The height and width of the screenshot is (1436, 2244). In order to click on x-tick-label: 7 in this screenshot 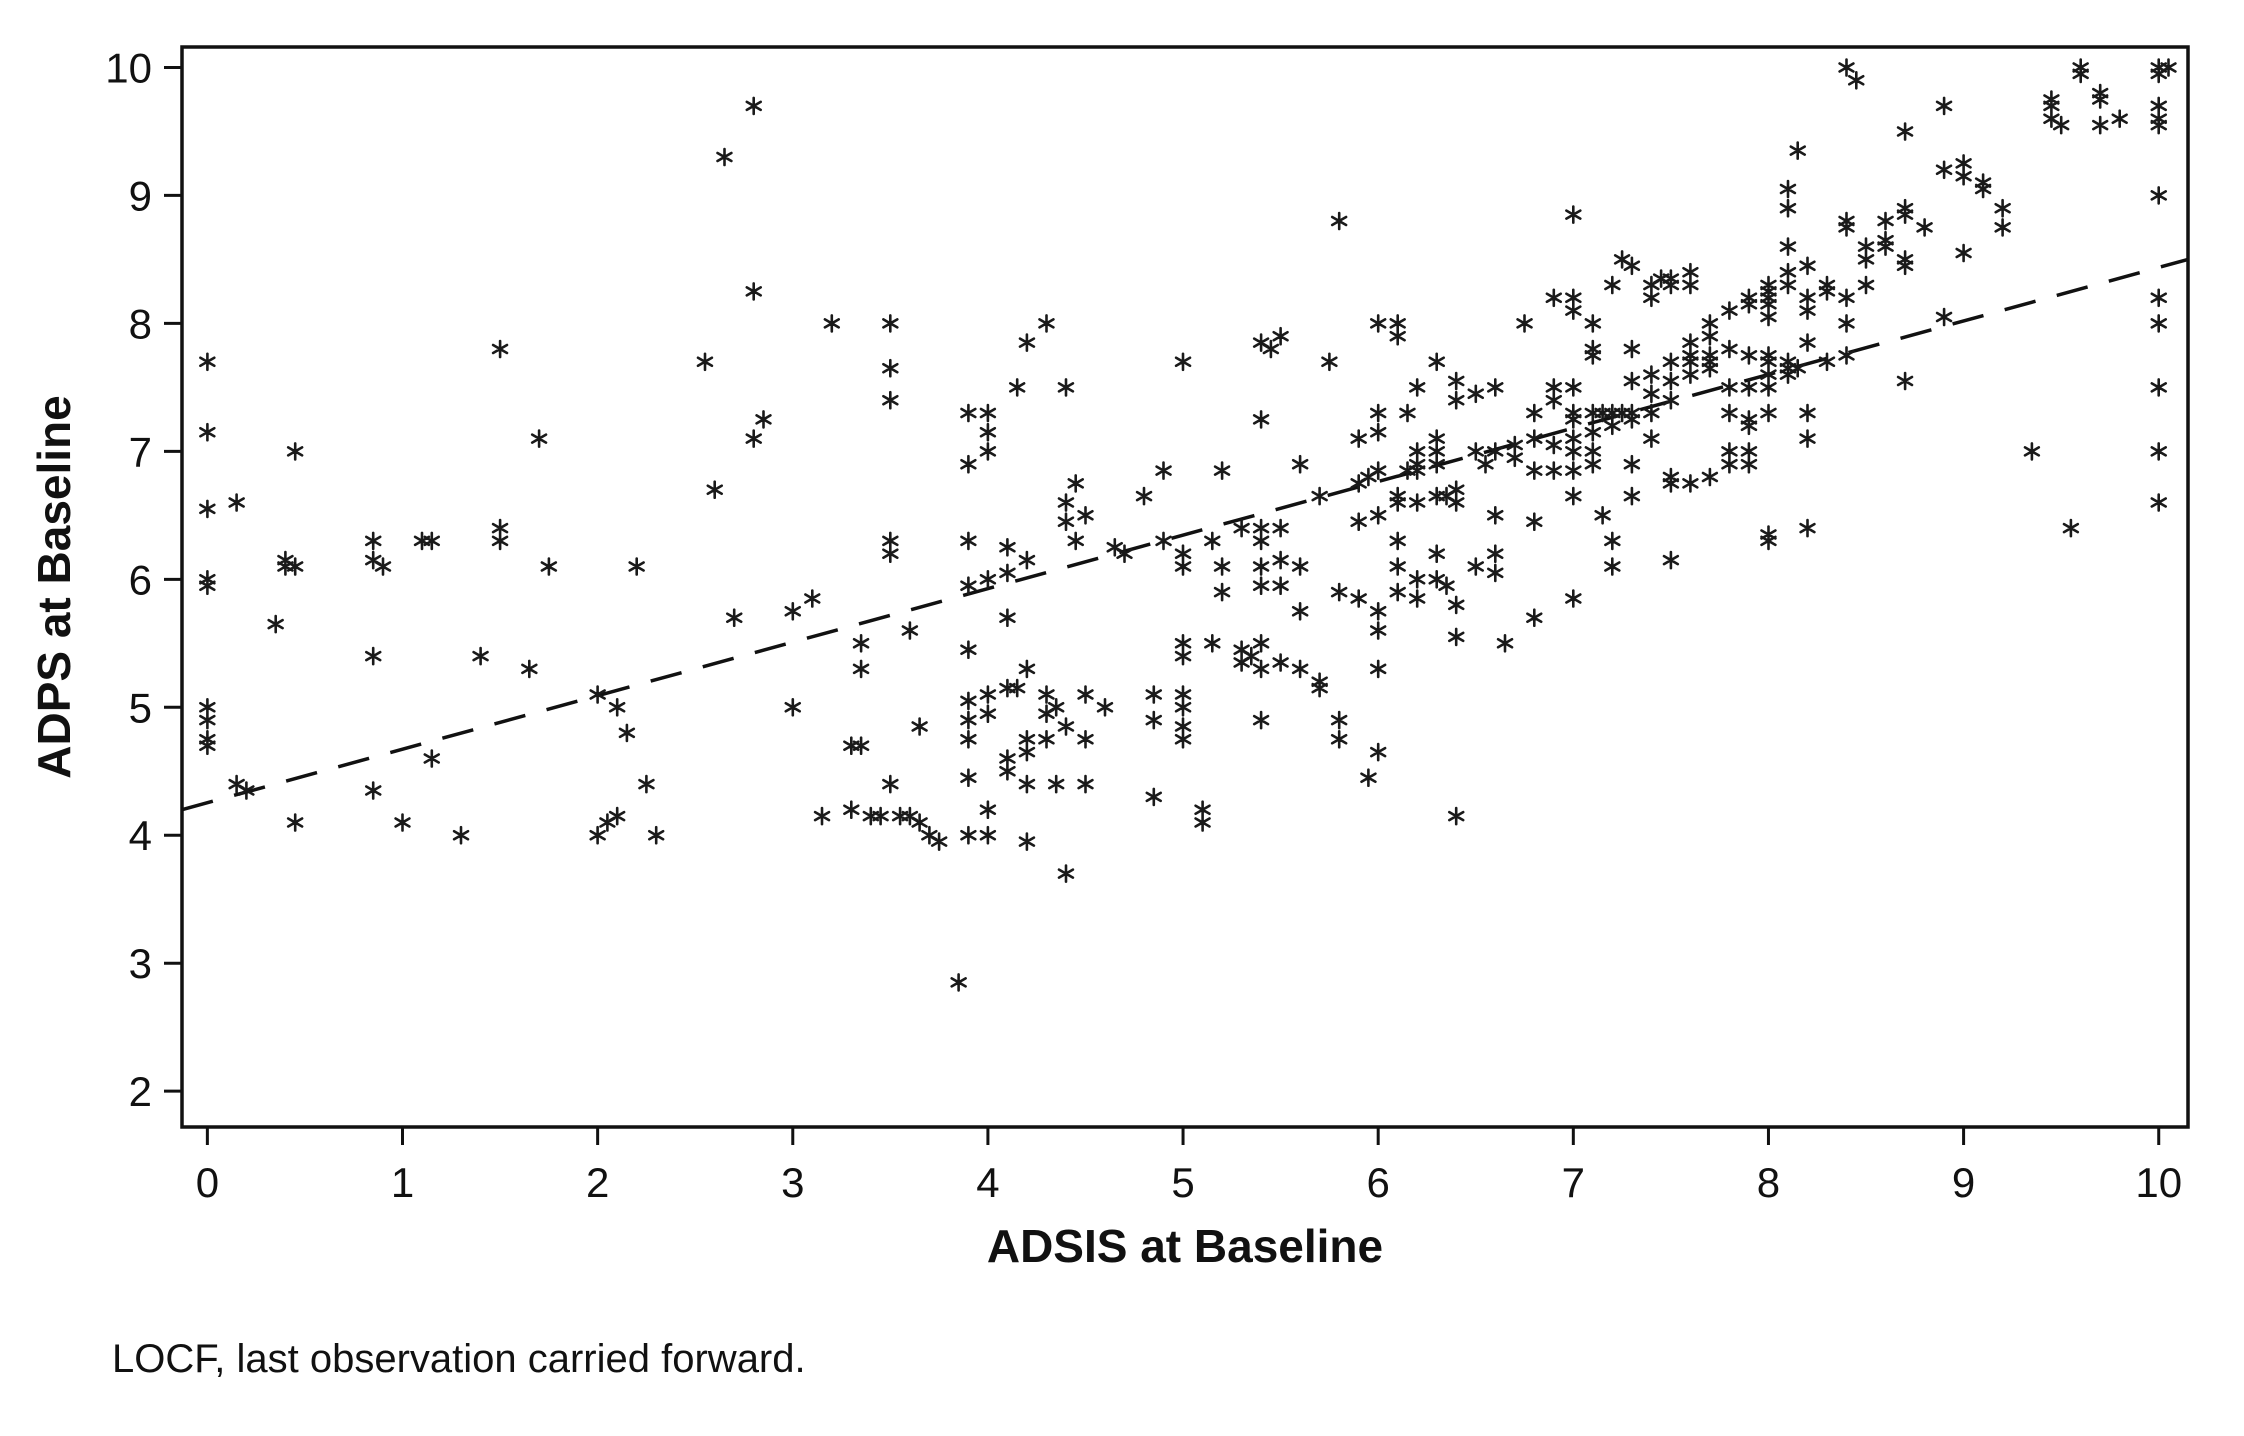, I will do `click(1573, 1182)`.